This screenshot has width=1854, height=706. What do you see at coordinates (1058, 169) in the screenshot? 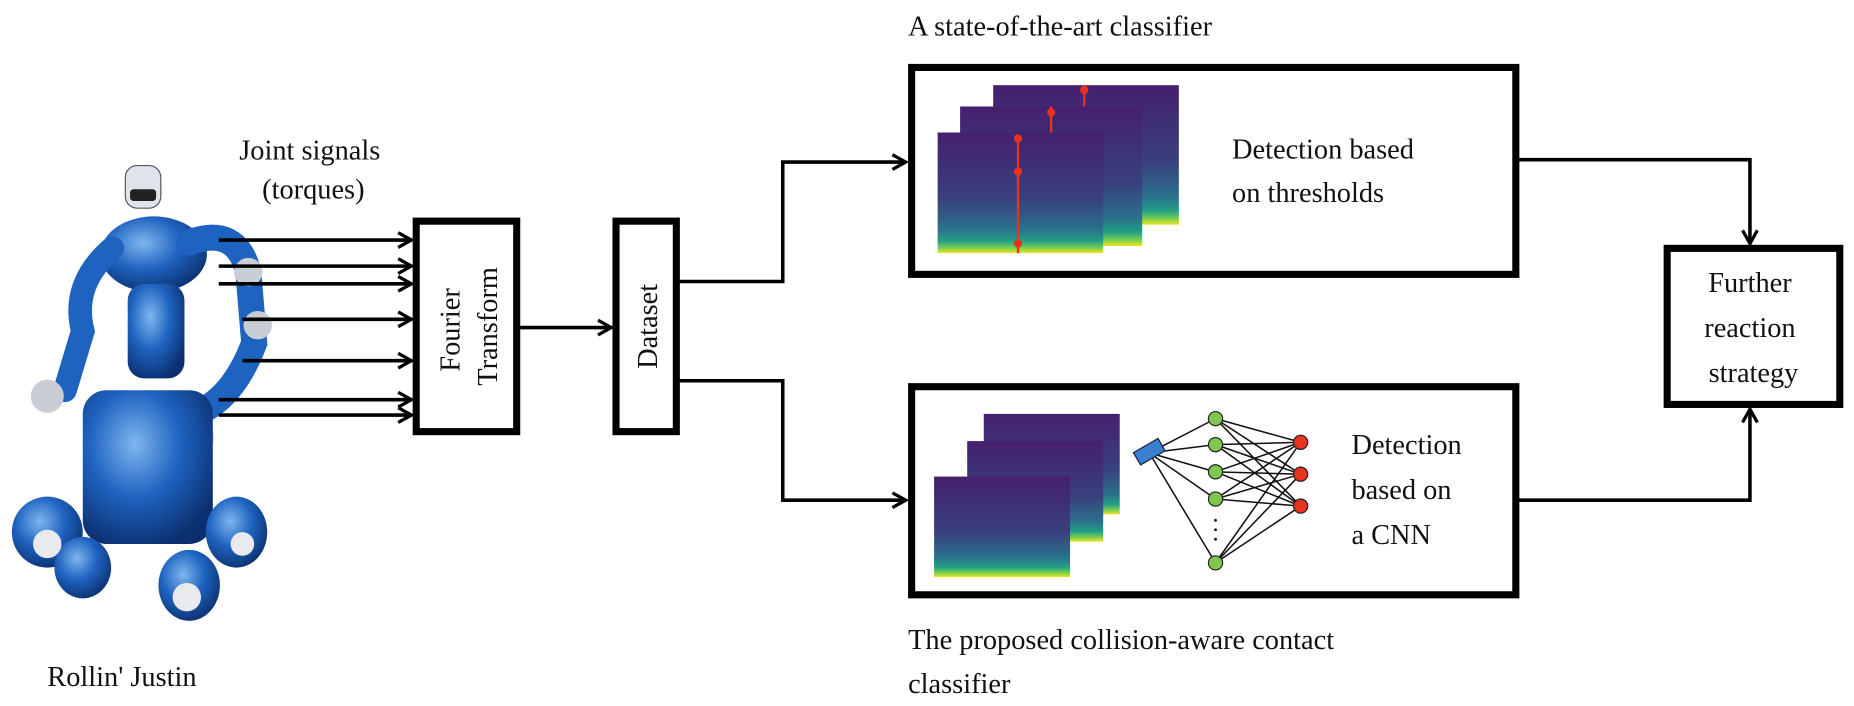
I see `spectrograms-top` at bounding box center [1058, 169].